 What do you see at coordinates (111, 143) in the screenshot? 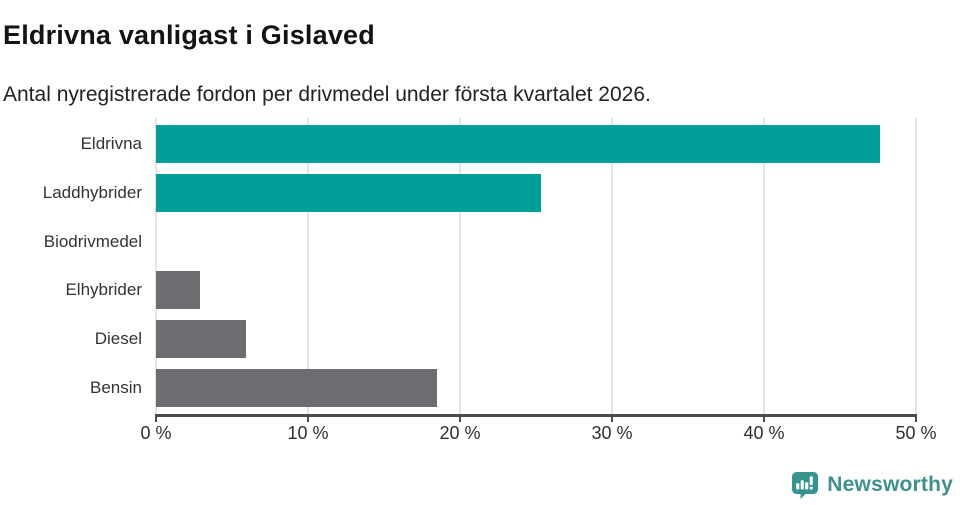
I see `category-label-eldrivna: Eldrivna` at bounding box center [111, 143].